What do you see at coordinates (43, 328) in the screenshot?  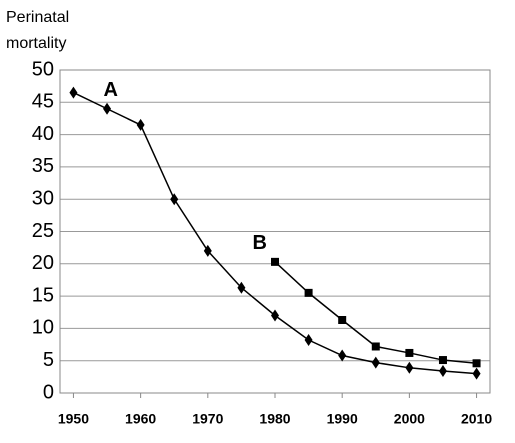 I see `y-tick-label: 10` at bounding box center [43, 328].